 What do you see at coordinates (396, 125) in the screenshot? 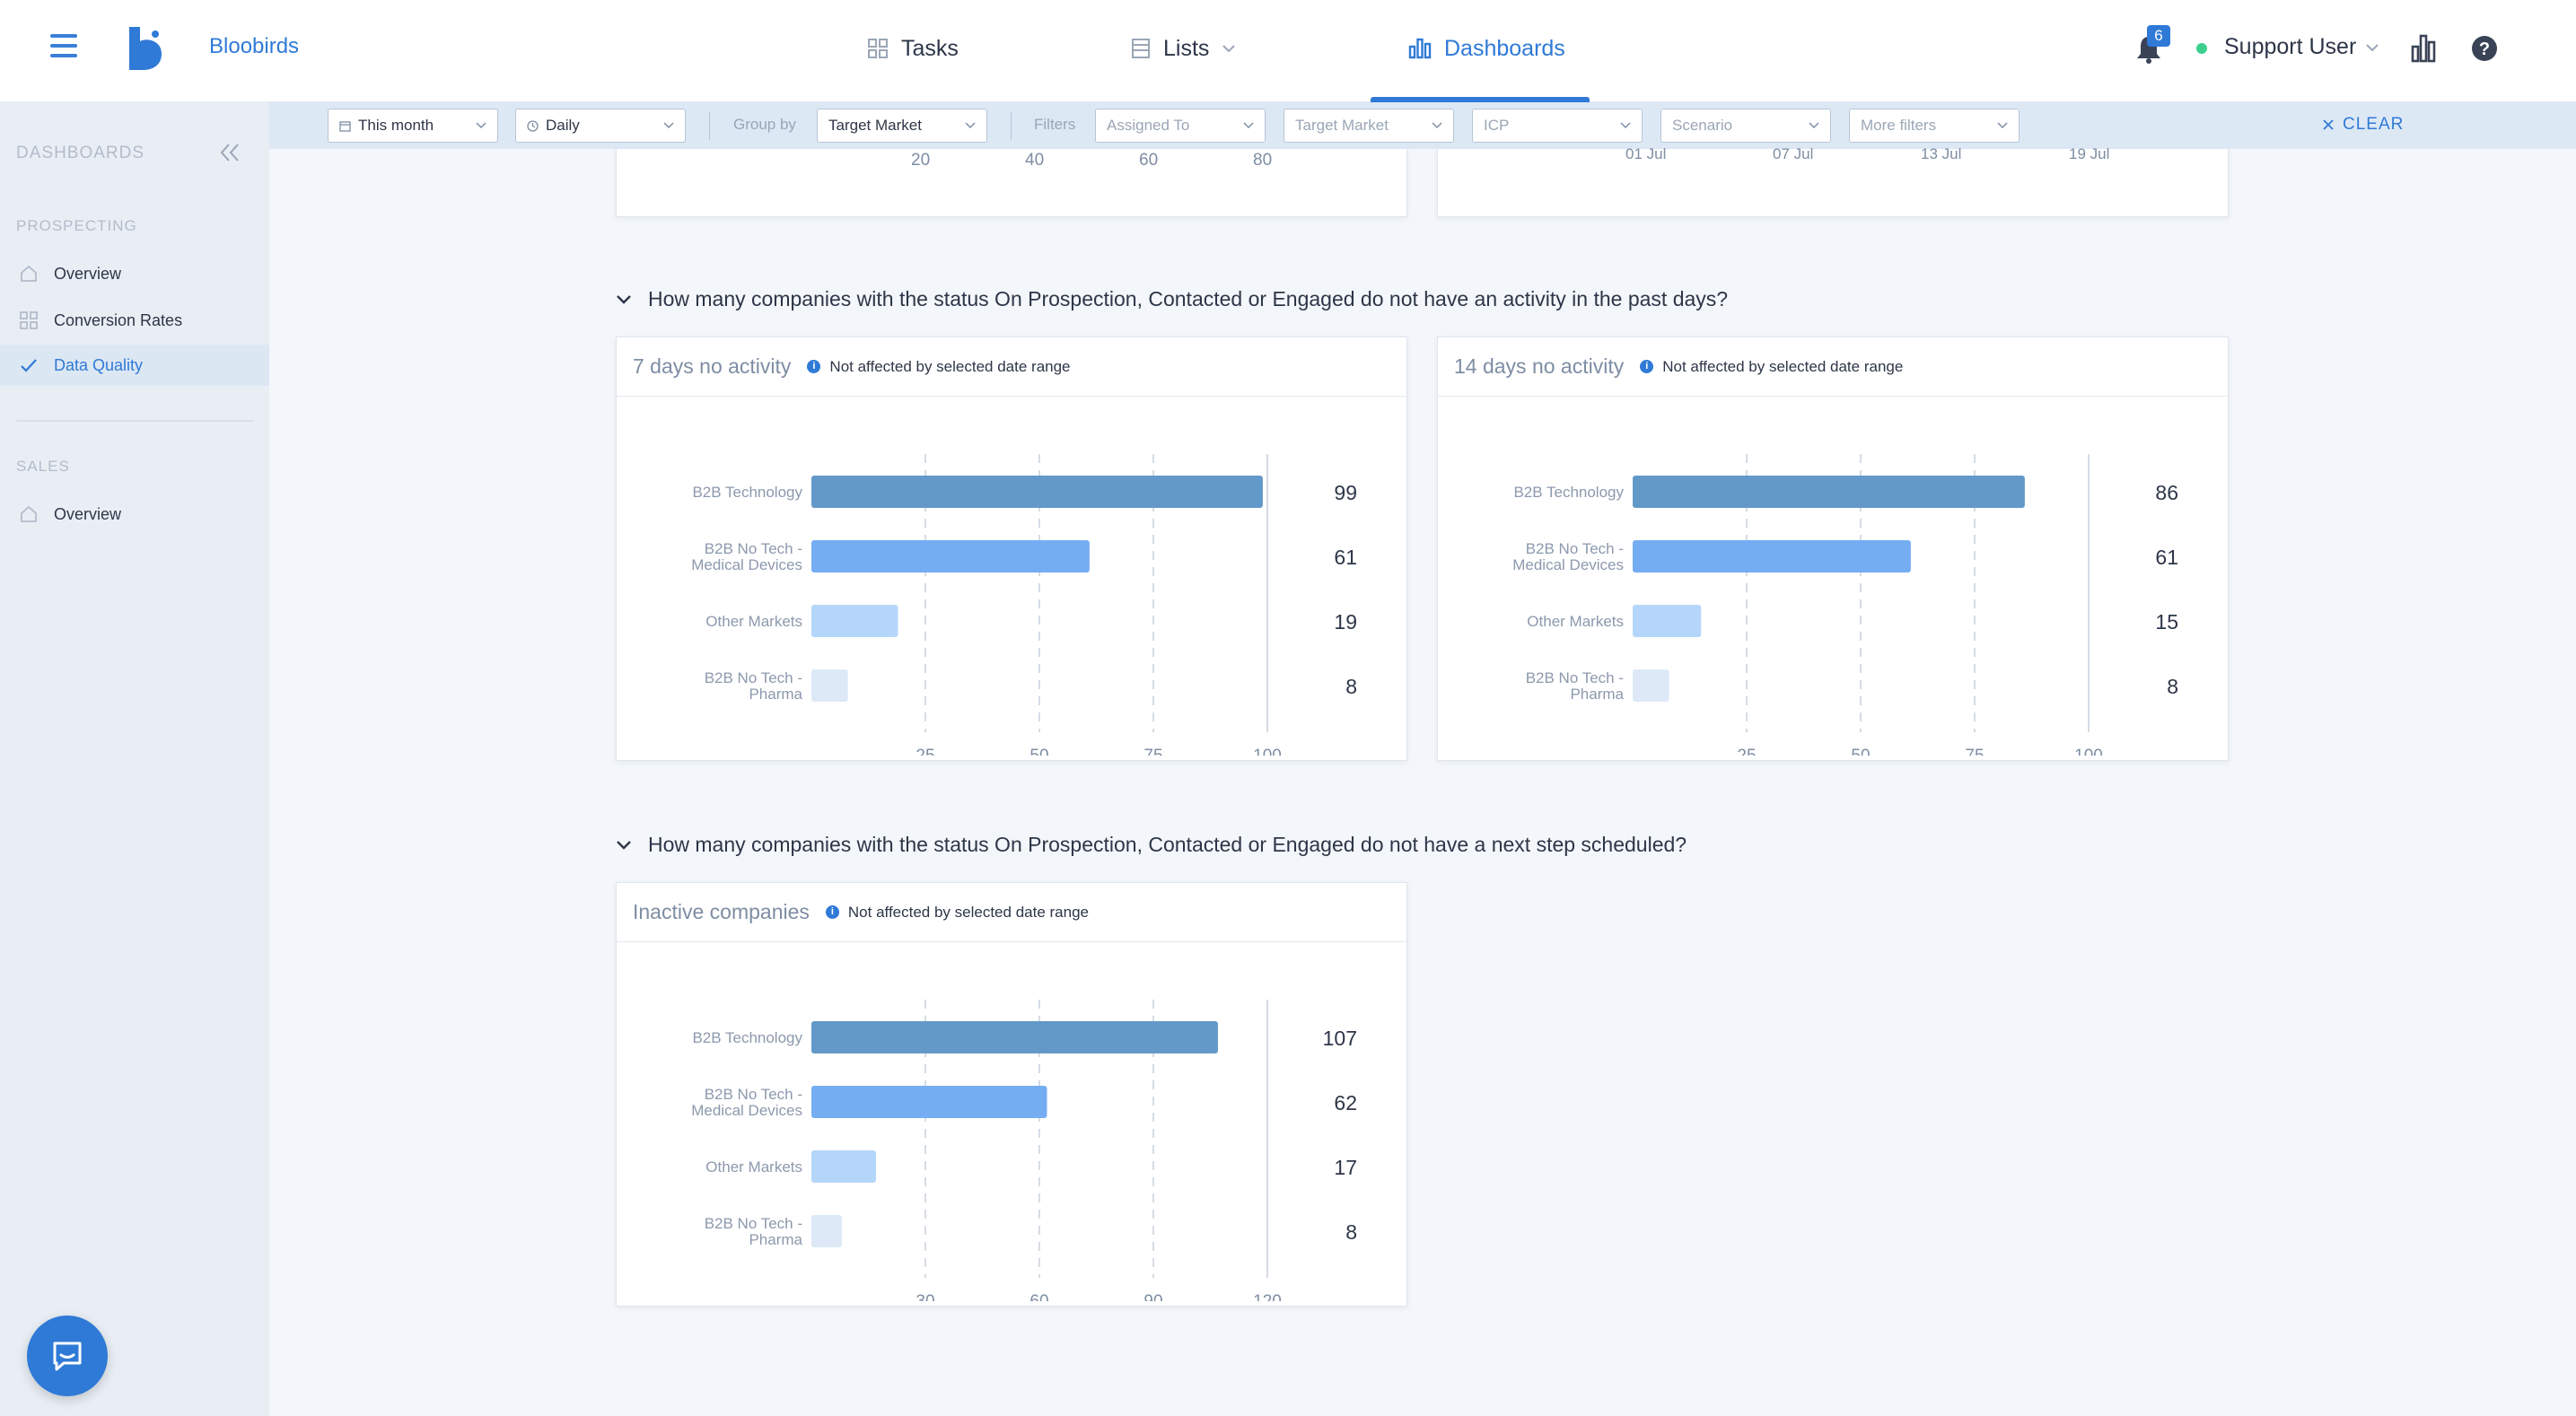
I see `date-range-value: This month` at bounding box center [396, 125].